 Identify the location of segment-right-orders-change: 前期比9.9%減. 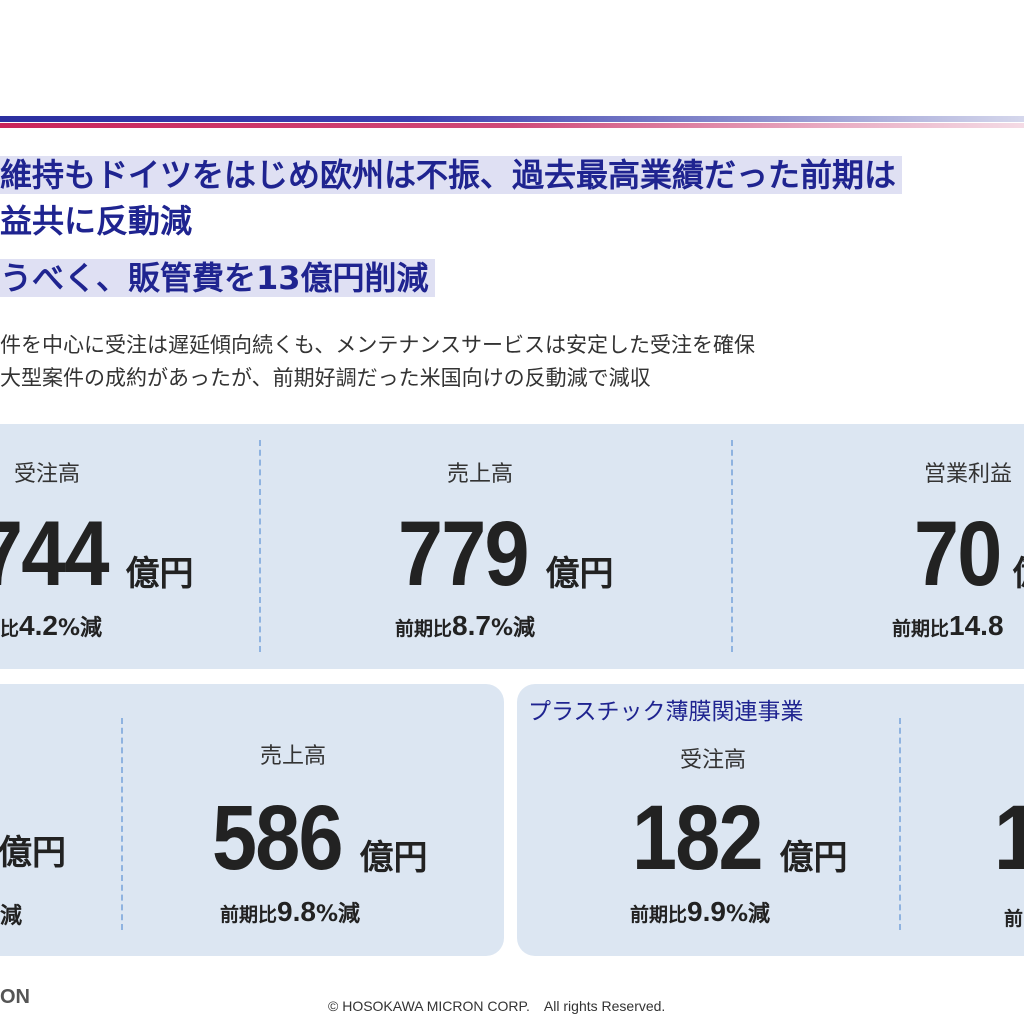
(700, 912).